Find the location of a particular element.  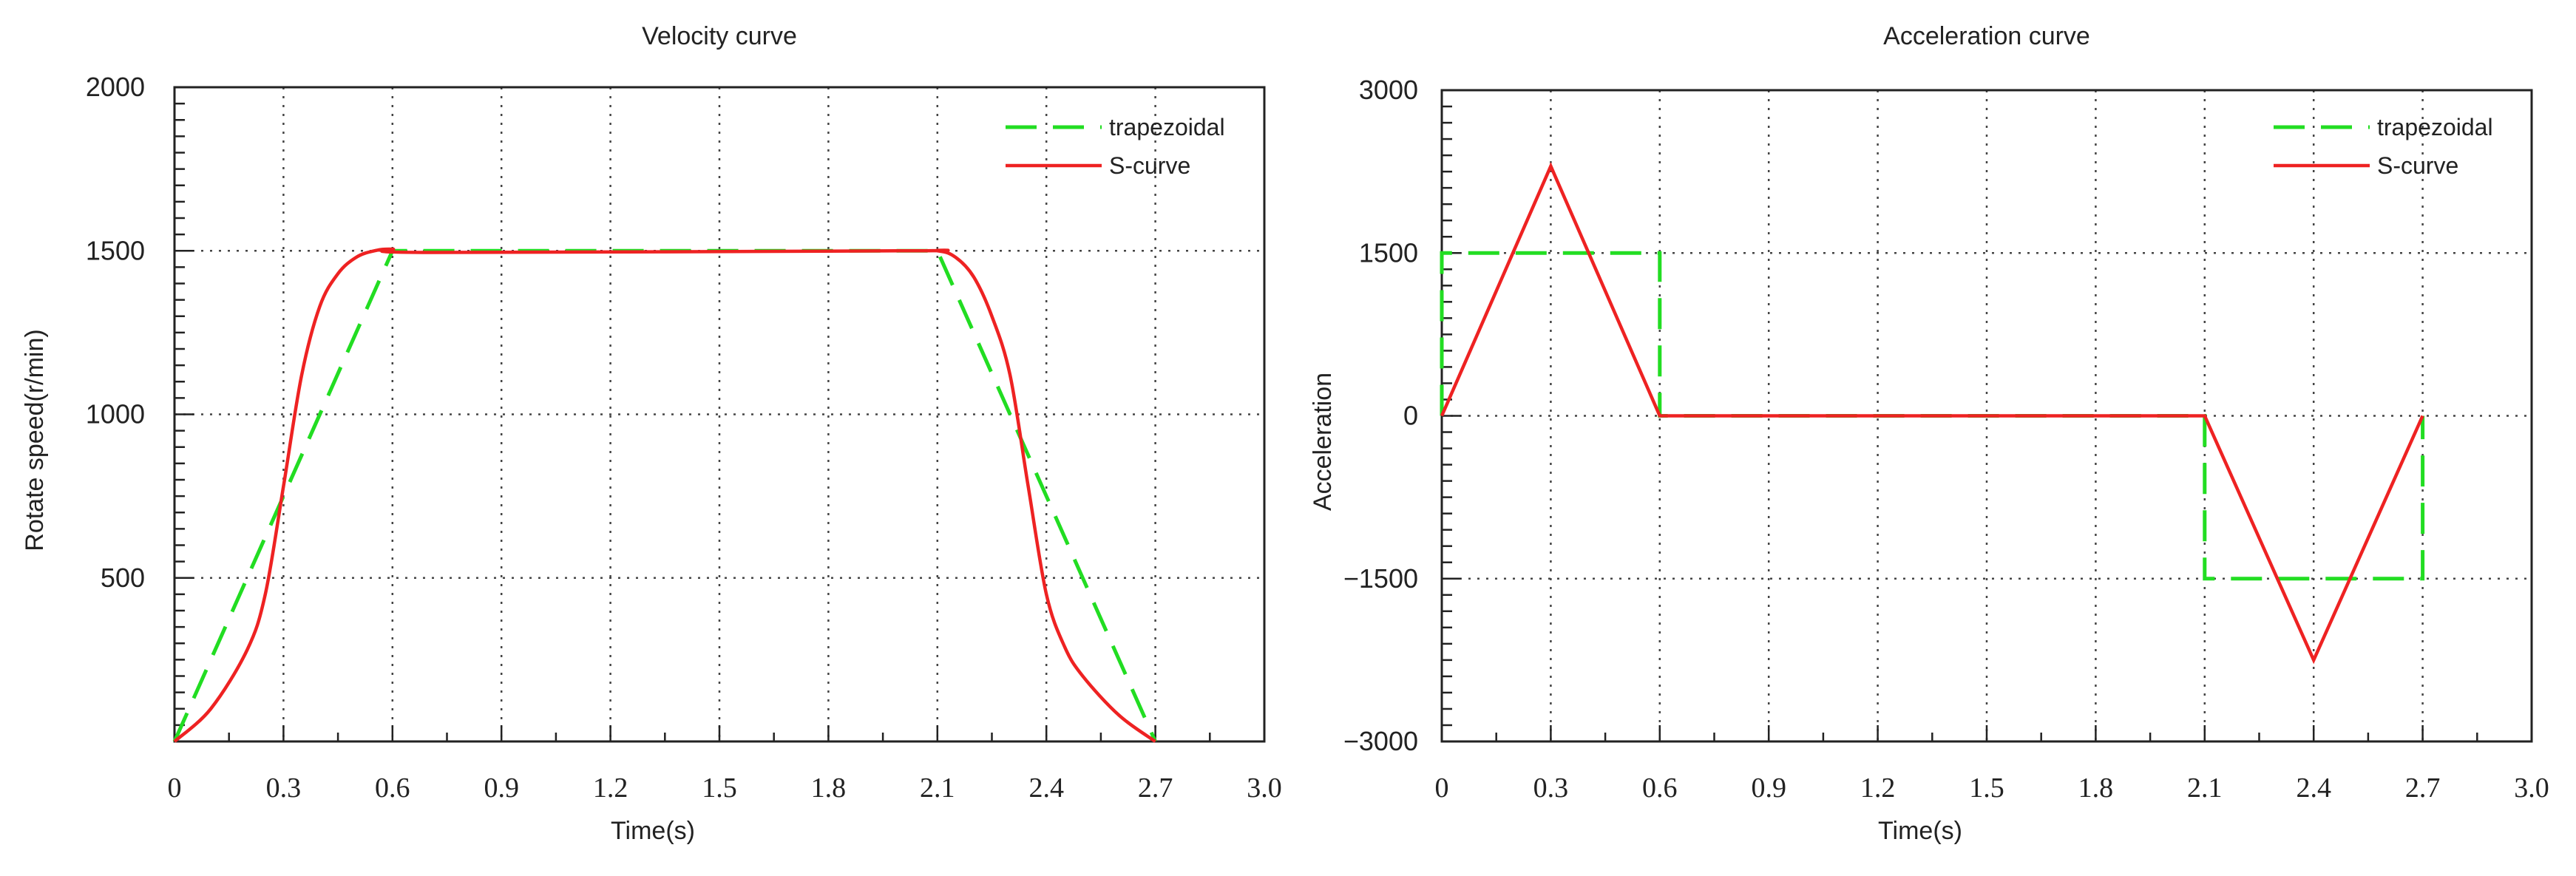

y-tick-label: −1500 is located at coordinates (1380, 579).